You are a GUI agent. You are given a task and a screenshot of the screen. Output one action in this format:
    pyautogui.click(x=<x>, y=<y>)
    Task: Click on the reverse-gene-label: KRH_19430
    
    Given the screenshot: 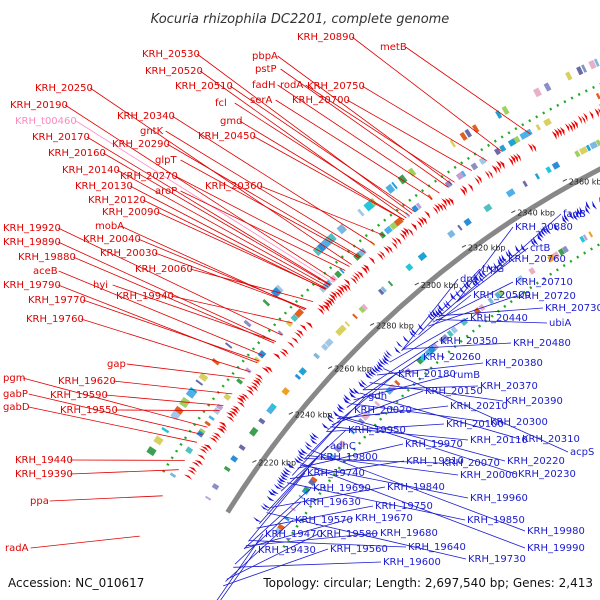 What is the action you would take?
    pyautogui.click(x=287, y=550)
    